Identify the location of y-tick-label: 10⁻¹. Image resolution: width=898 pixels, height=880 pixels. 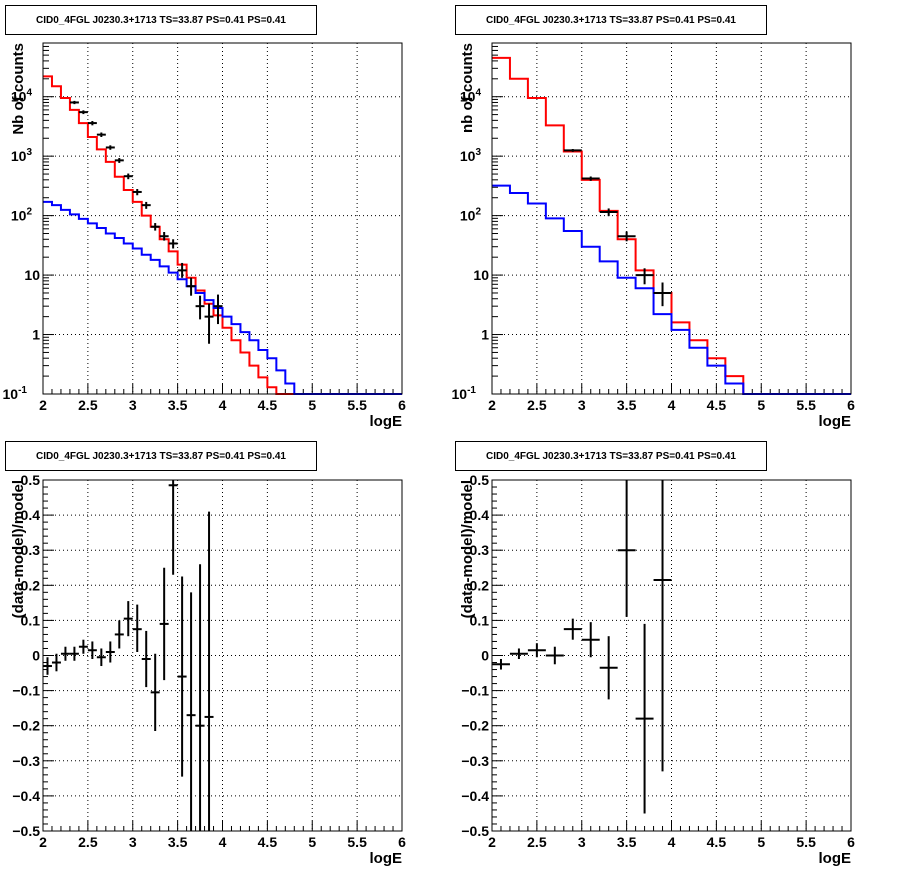
(464, 393).